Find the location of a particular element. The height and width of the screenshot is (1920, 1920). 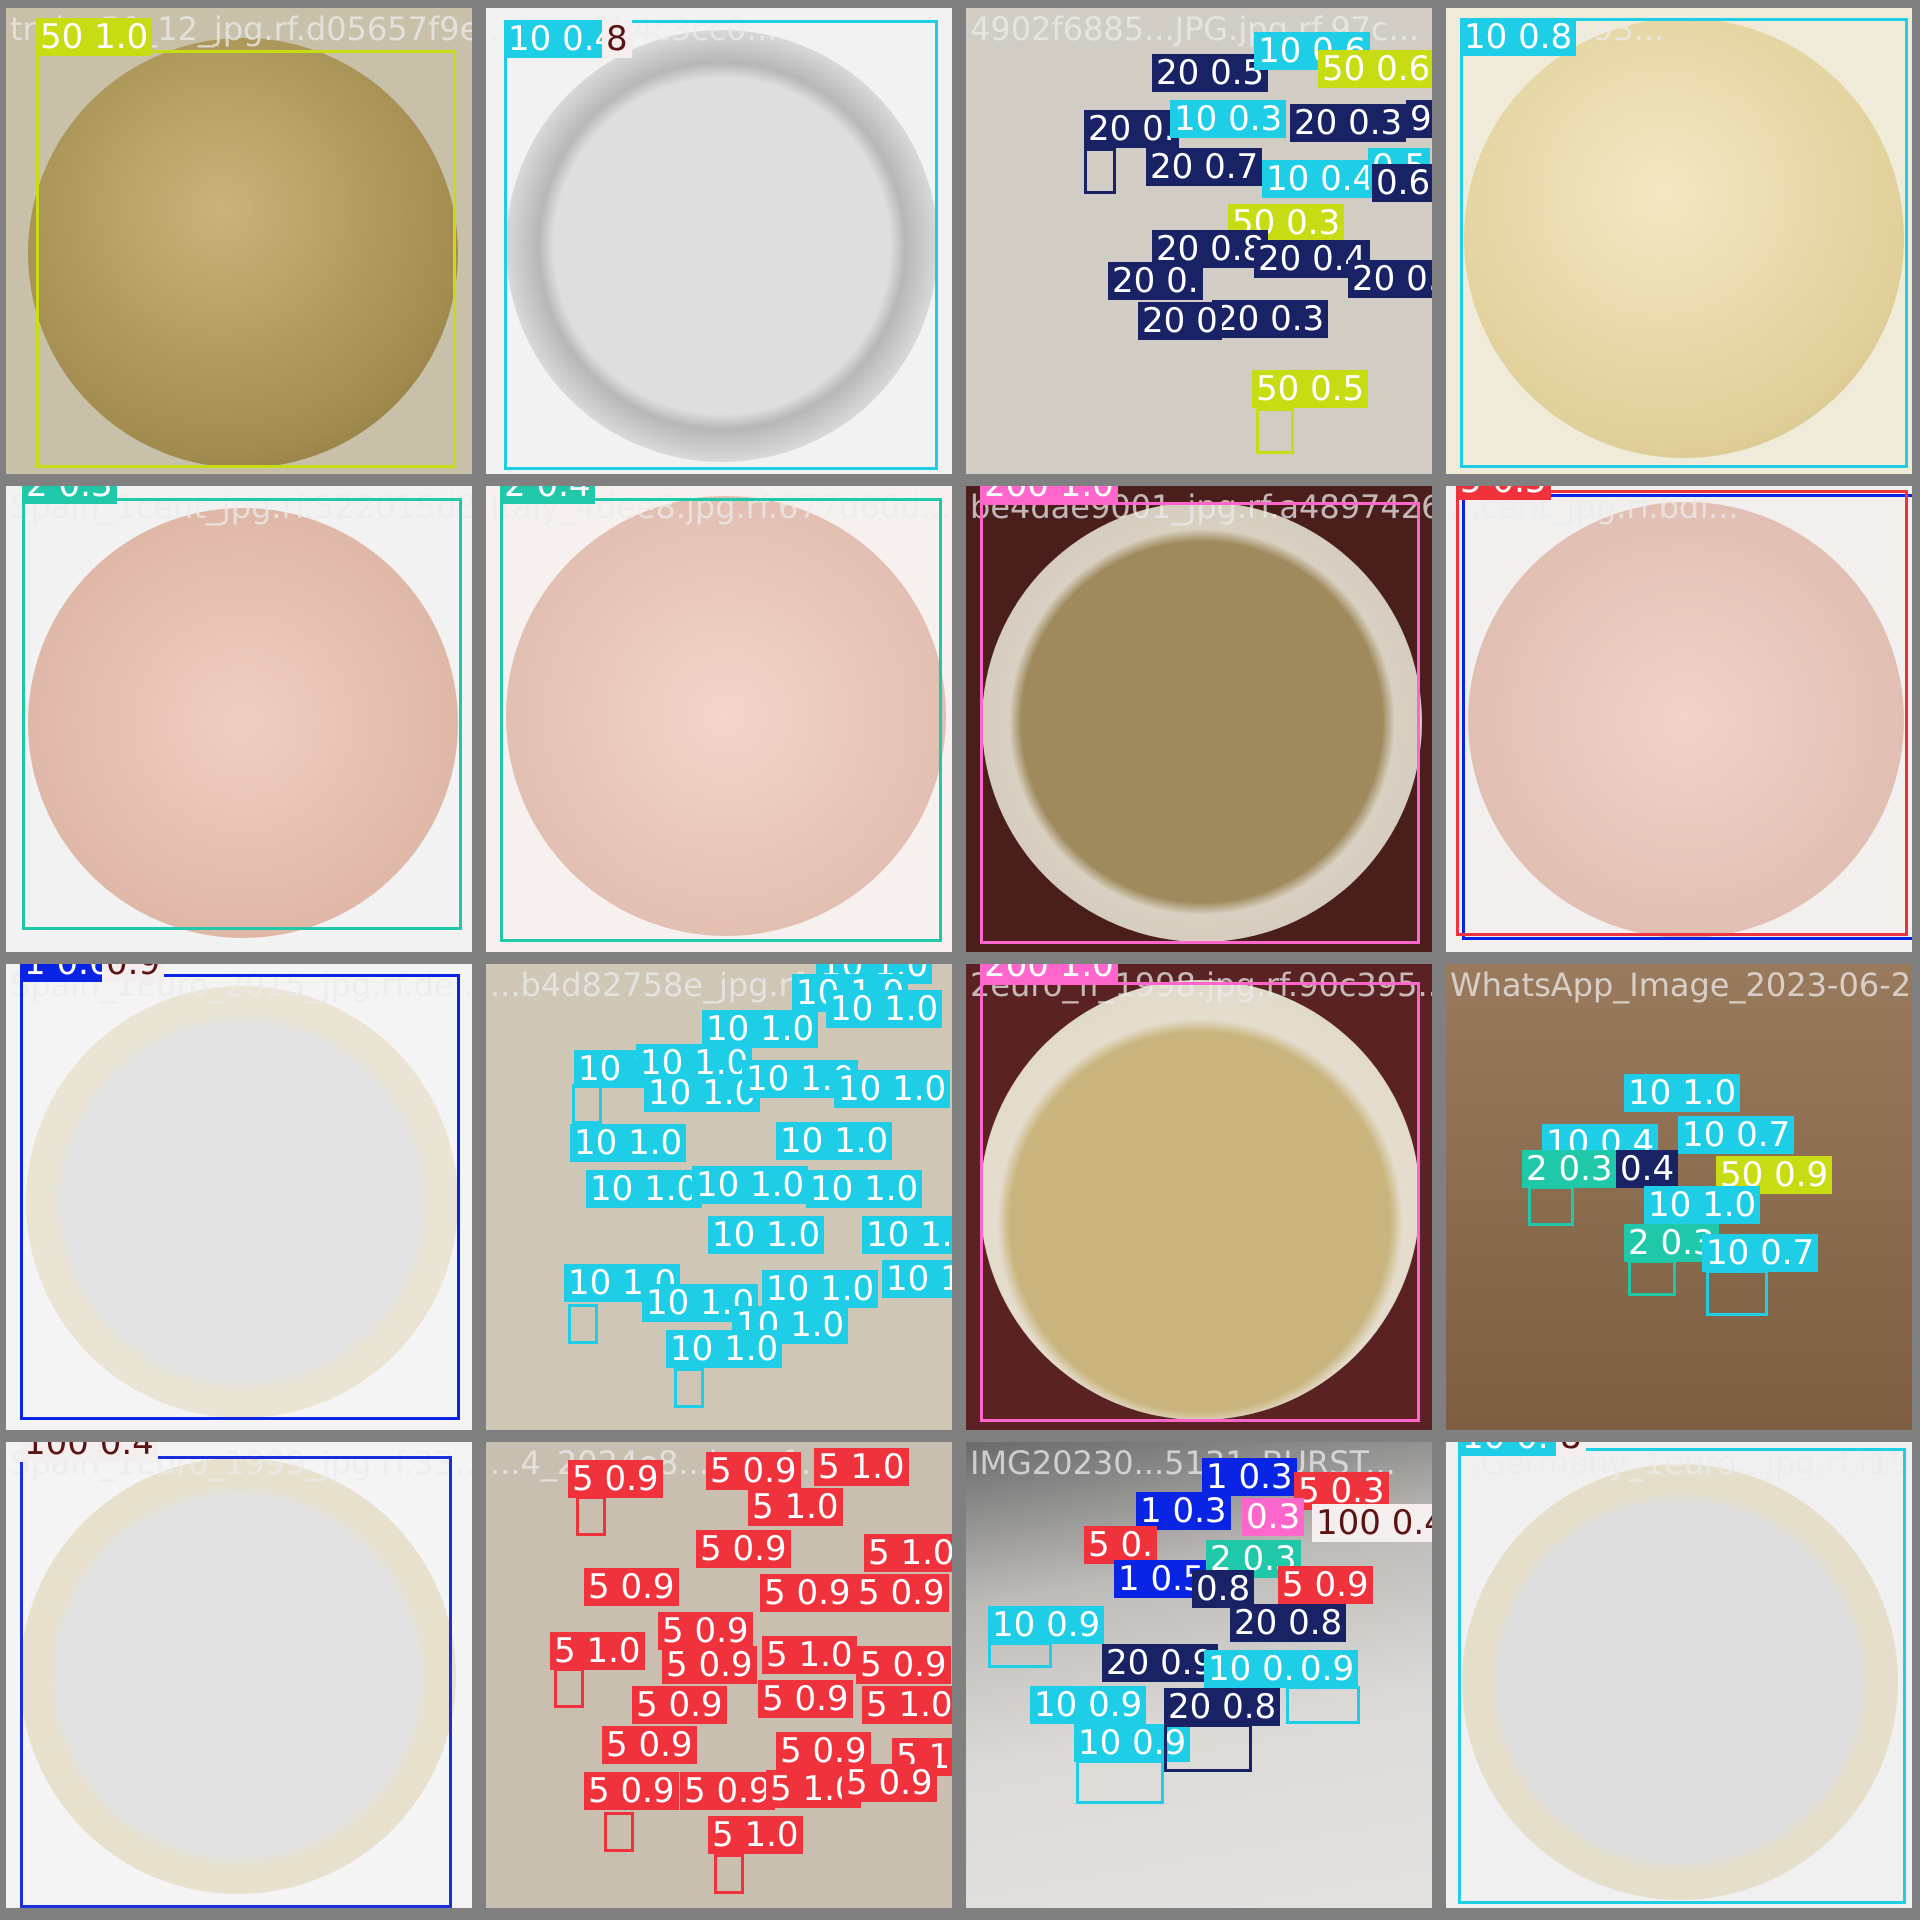

tile-6: Italy_4dee8.jpg.rf.677d60d... 2 0.4 is located at coordinates (719, 719).